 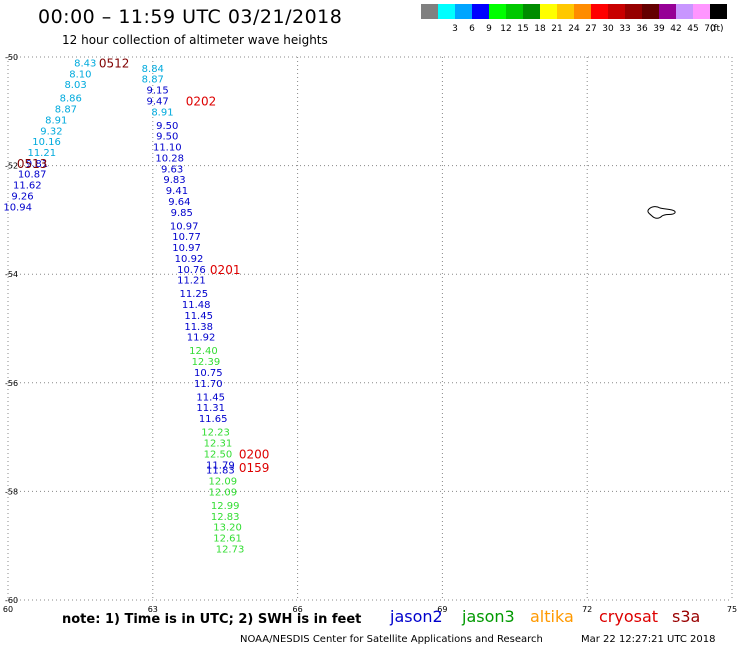 I want to click on scale-label: 39, so click(x=659, y=29).